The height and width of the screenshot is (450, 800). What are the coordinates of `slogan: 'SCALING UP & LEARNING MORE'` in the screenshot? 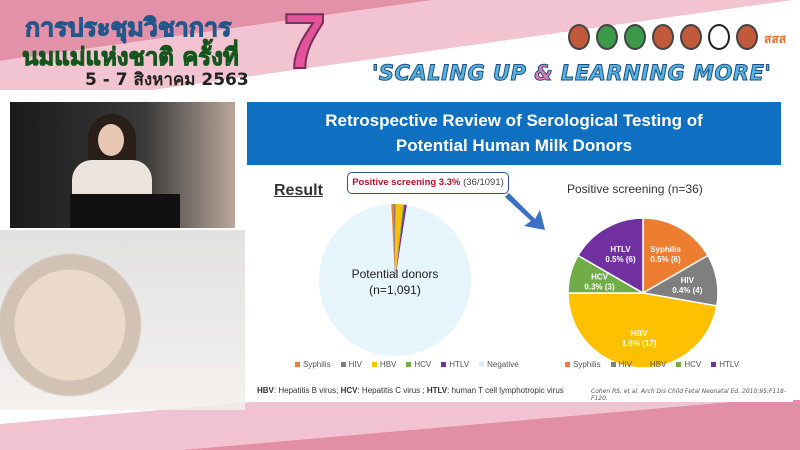 It's located at (571, 73).